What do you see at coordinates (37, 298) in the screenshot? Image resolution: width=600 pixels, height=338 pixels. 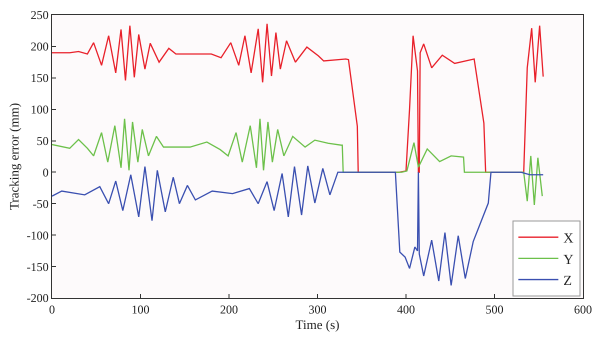 I see `y-tick-label: -200` at bounding box center [37, 298].